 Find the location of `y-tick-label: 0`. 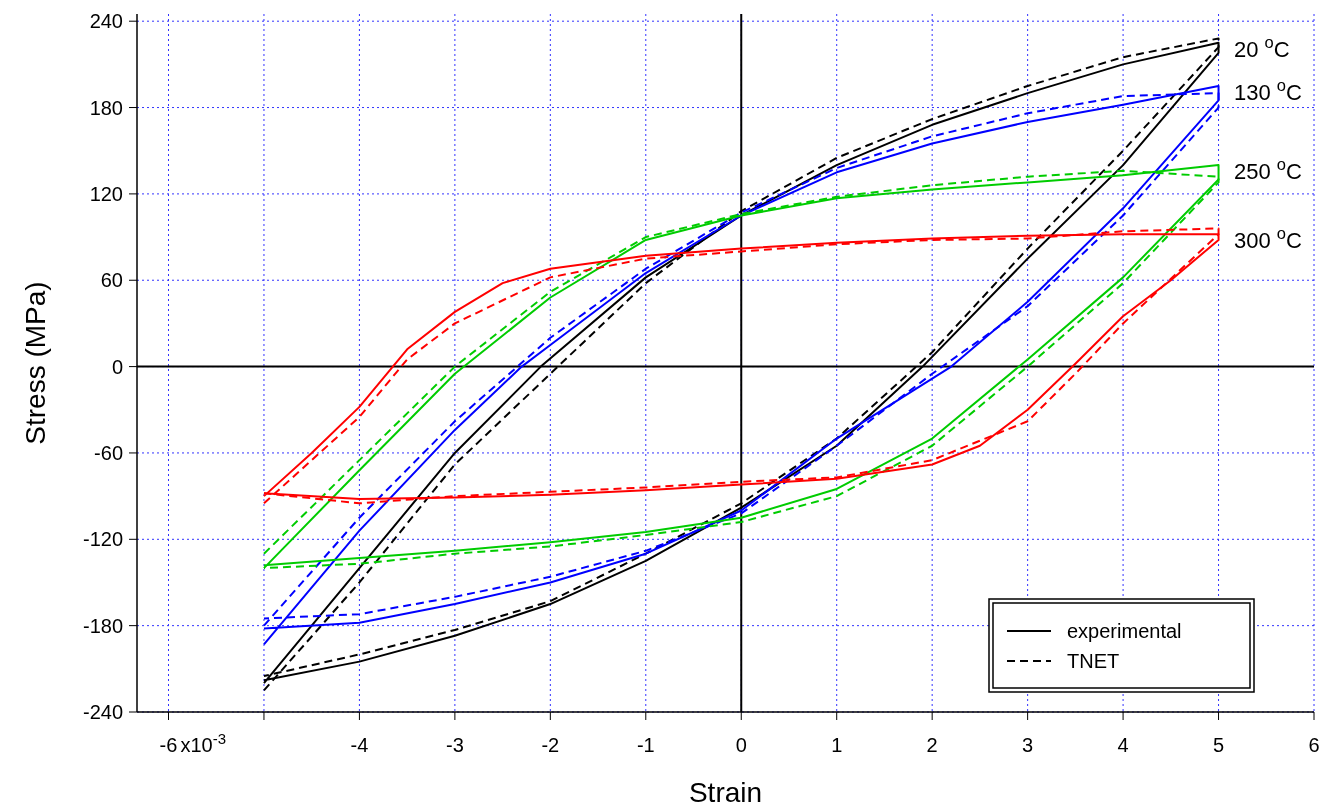

y-tick-label: 0 is located at coordinates (117, 366).